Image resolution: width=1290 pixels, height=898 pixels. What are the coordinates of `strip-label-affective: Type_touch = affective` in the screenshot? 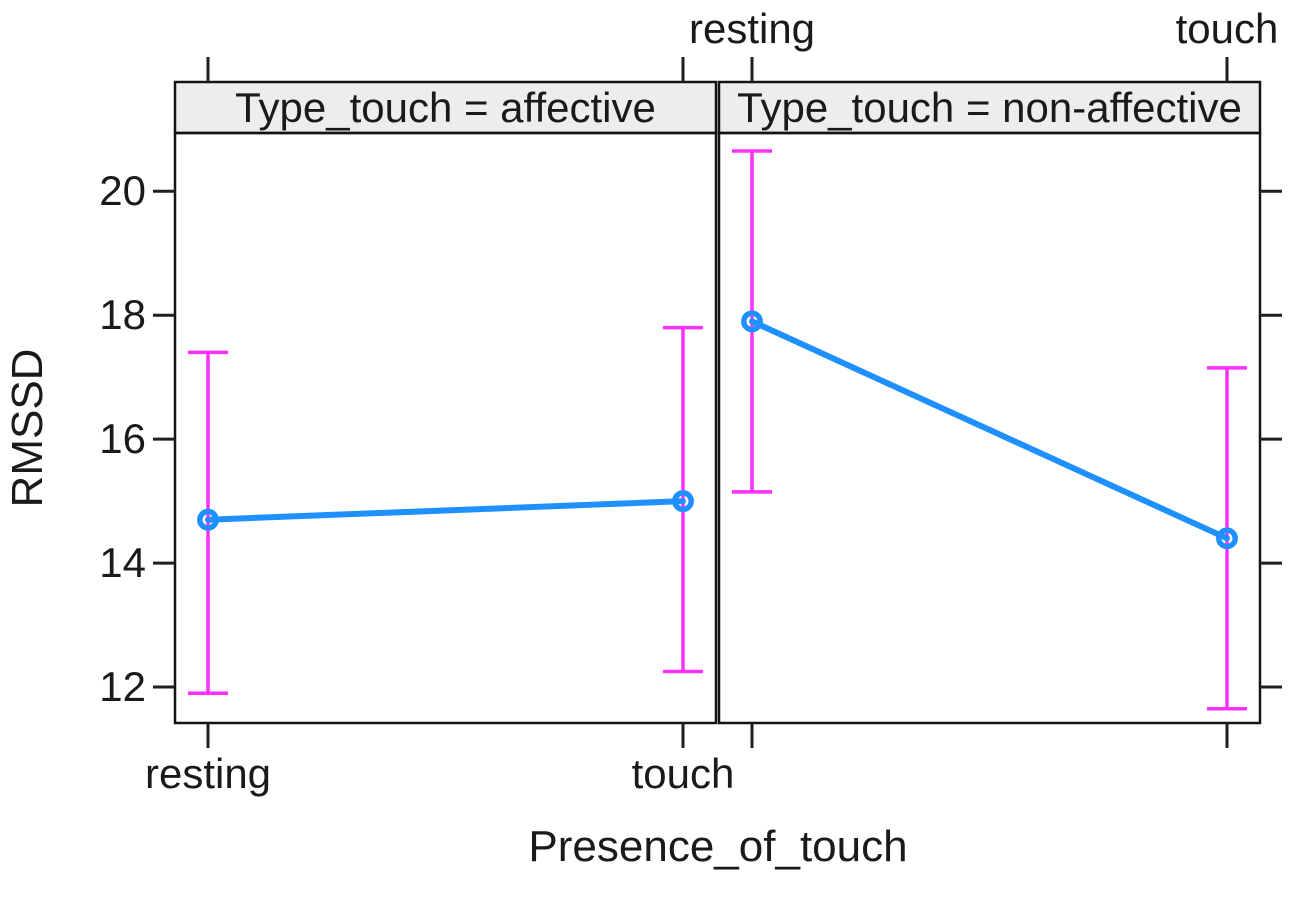 It's located at (445, 107).